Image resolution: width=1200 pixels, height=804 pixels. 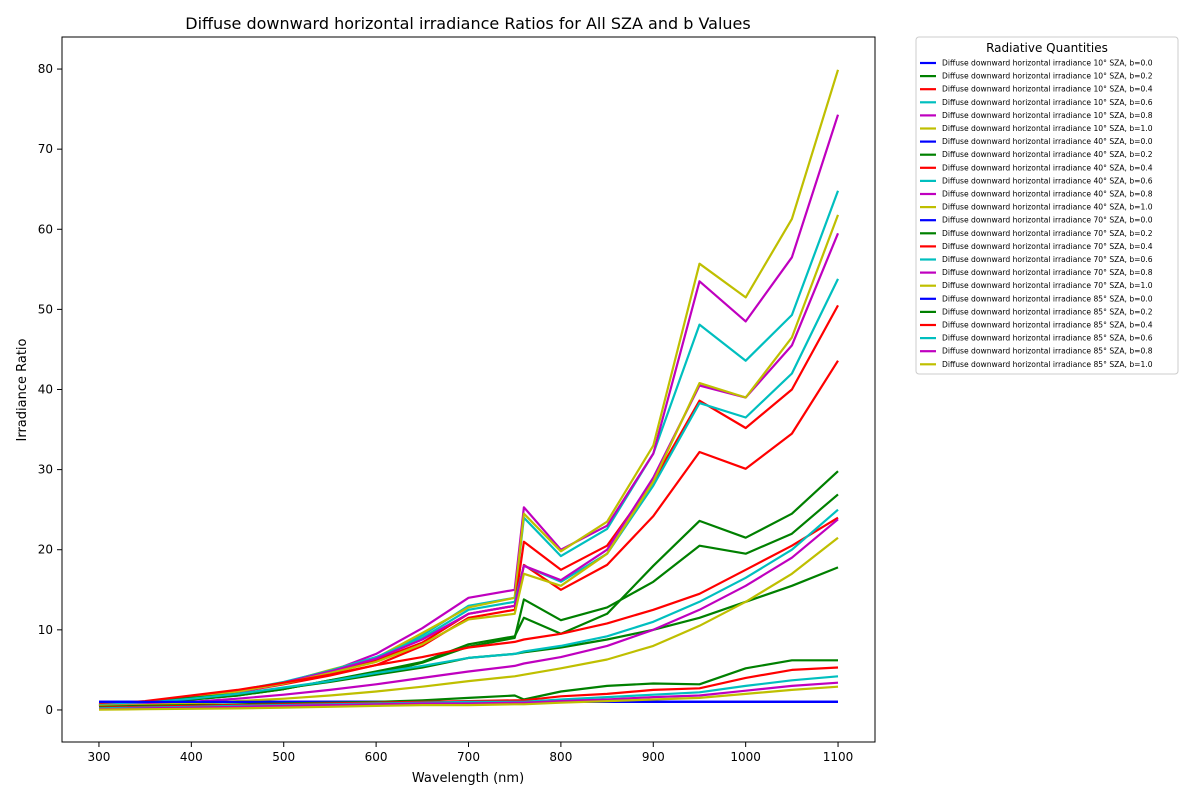 I want to click on y-tick-label: 20, so click(x=45, y=550).